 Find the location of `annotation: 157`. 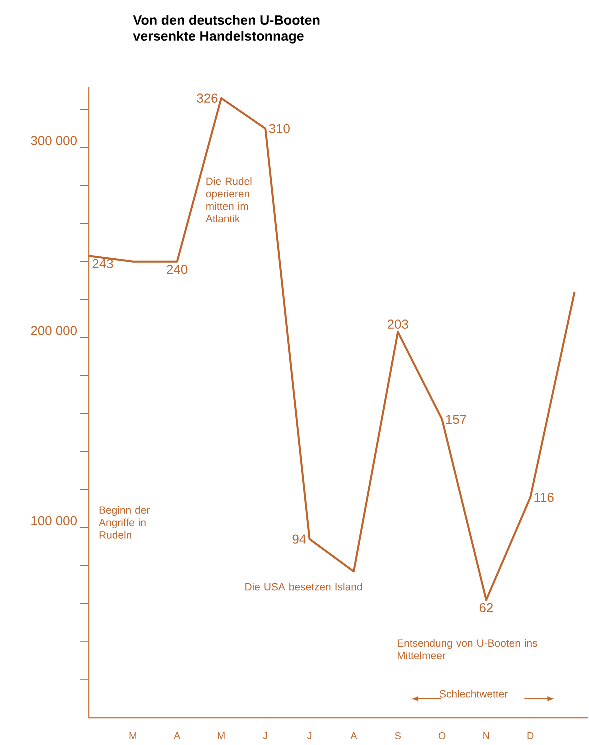

annotation: 157 is located at coordinates (456, 419).